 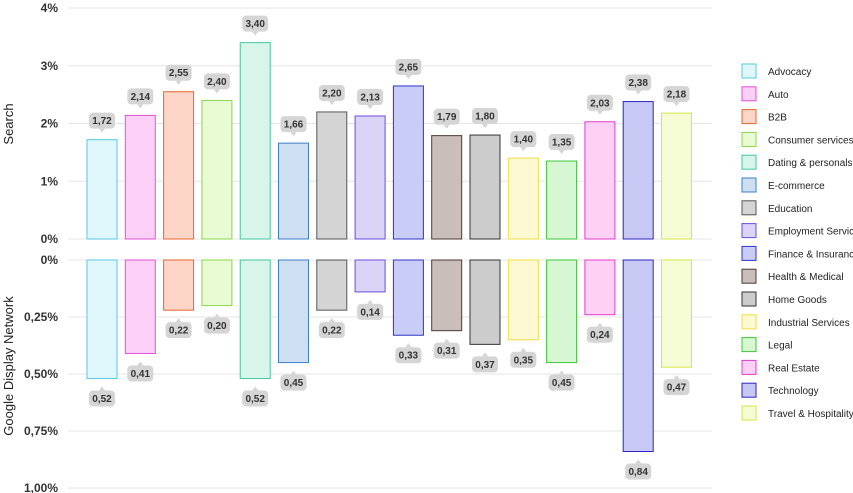 I want to click on gdn-data-label: 0,24, so click(x=599, y=332).